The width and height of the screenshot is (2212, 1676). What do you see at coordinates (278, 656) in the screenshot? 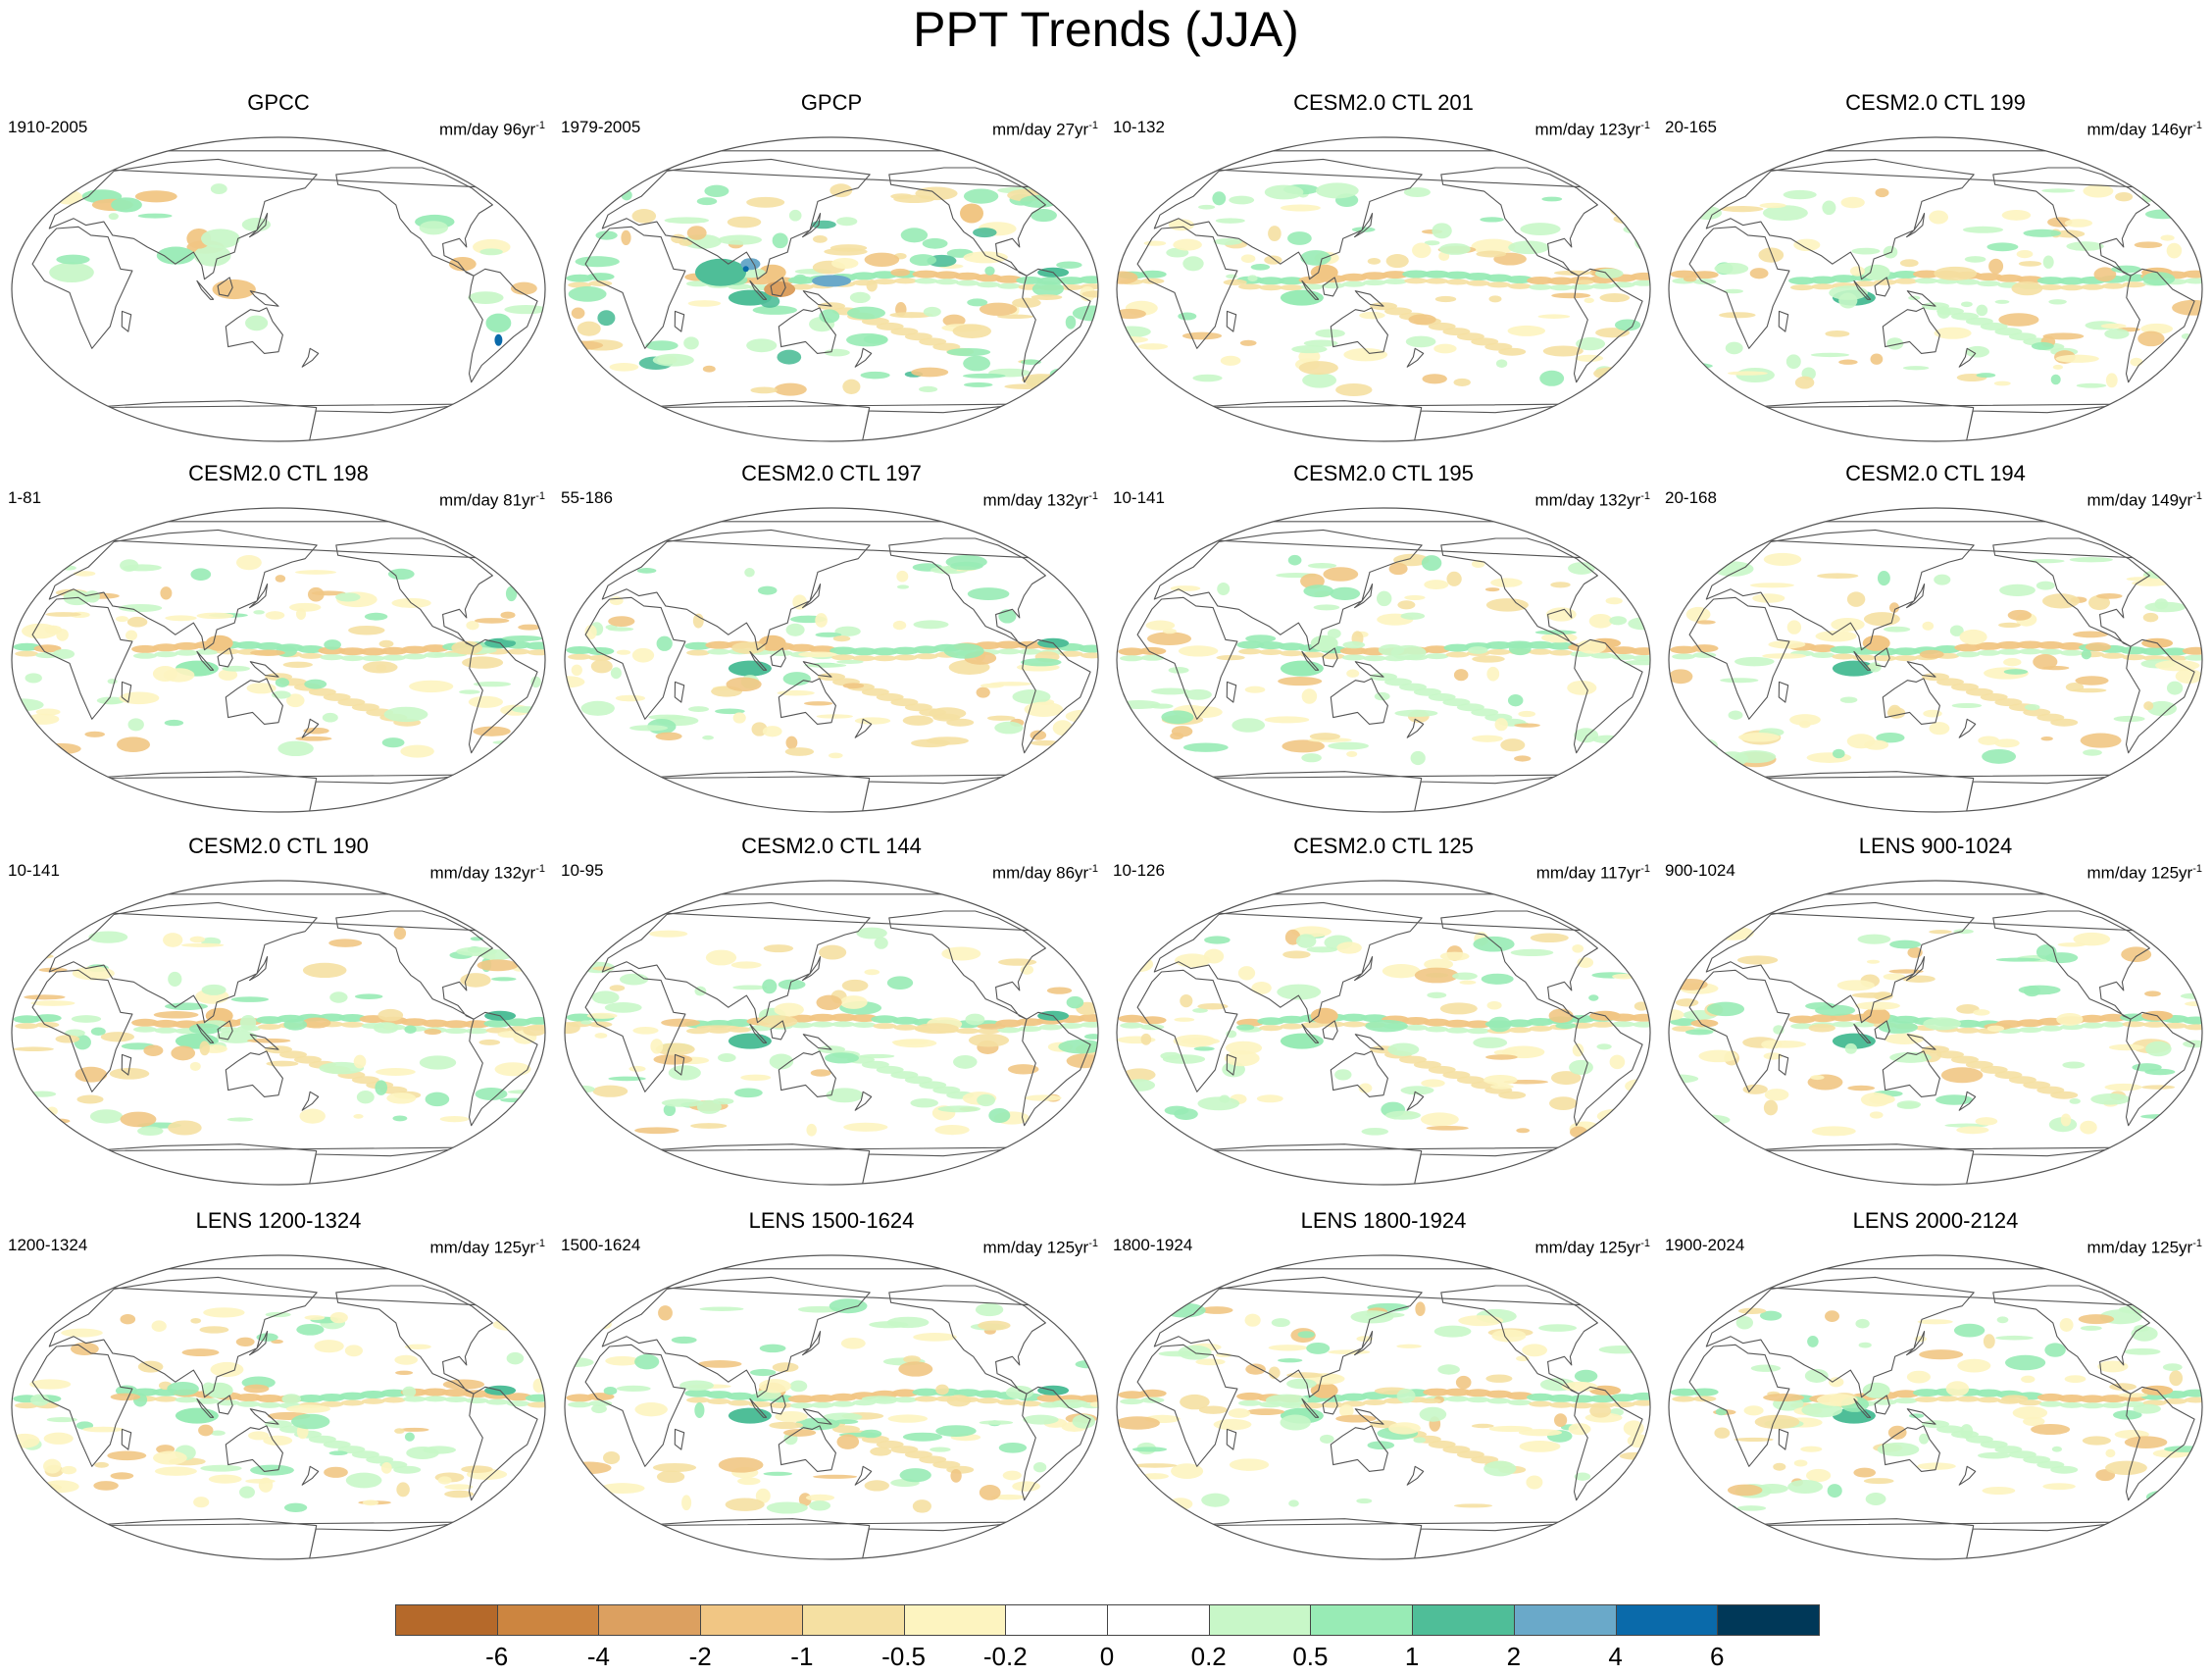
I see `precip-trend-shading` at bounding box center [278, 656].